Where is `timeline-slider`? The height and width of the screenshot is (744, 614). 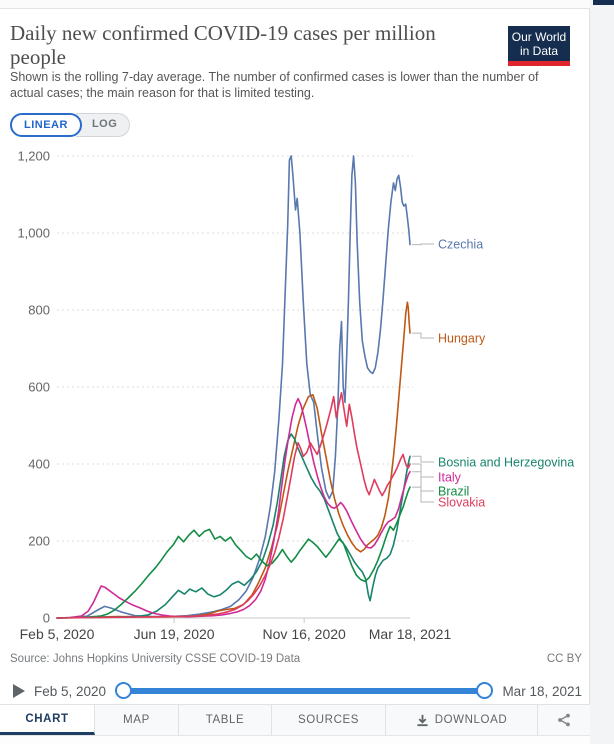 timeline-slider is located at coordinates (304, 691).